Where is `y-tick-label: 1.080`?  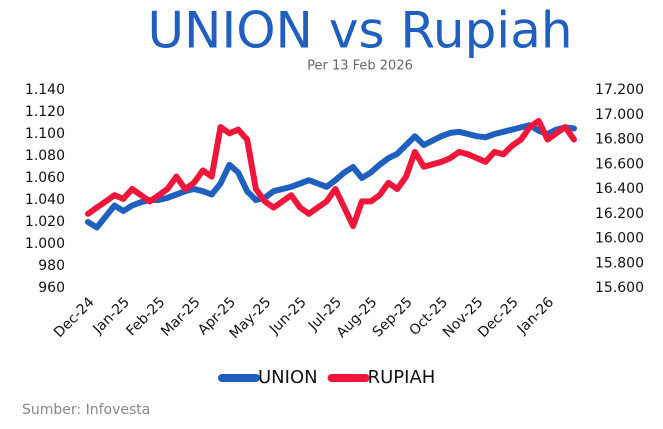 y-tick-label: 1.080 is located at coordinates (45, 156).